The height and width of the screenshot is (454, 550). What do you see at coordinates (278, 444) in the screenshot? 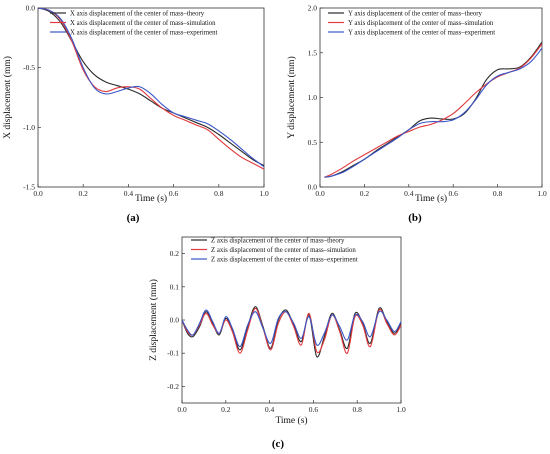
I see `panel-label: (c)` at bounding box center [278, 444].